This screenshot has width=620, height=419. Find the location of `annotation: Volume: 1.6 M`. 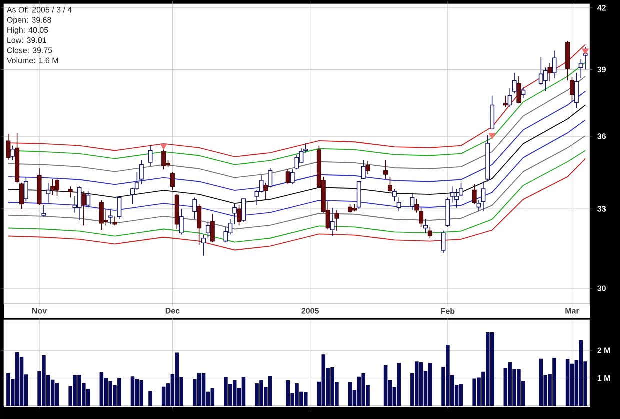

annotation: Volume: 1.6 M is located at coordinates (32, 61).